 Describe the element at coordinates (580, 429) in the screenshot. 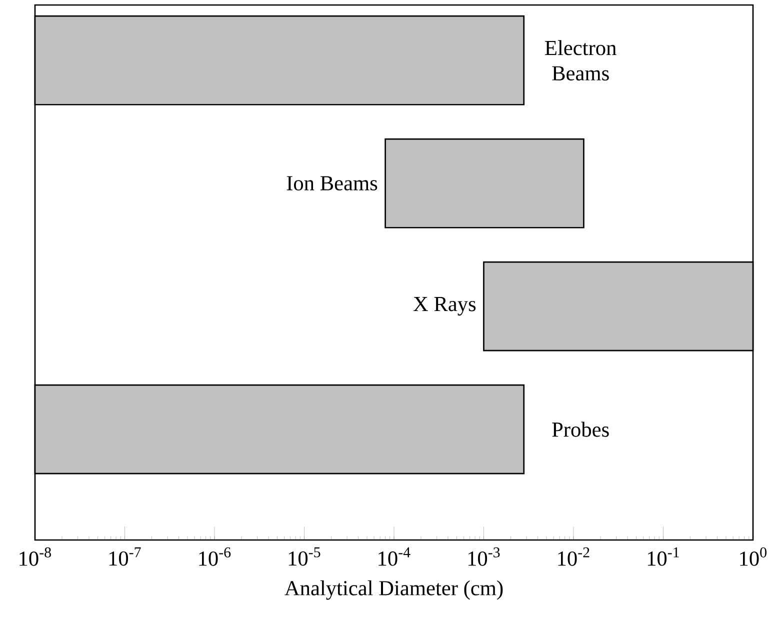

I see `y-tick-label: Probes` at that location.